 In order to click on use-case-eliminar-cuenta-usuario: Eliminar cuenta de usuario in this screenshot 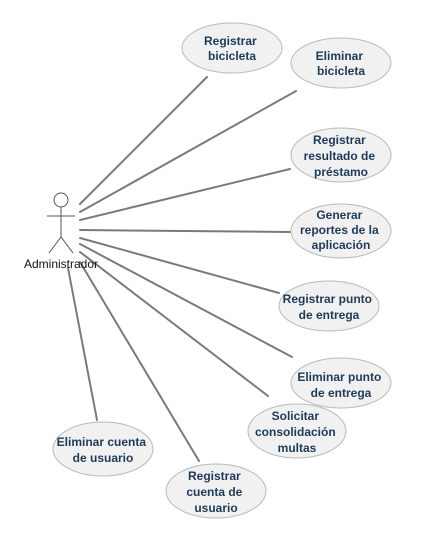, I will do `click(103, 449)`.